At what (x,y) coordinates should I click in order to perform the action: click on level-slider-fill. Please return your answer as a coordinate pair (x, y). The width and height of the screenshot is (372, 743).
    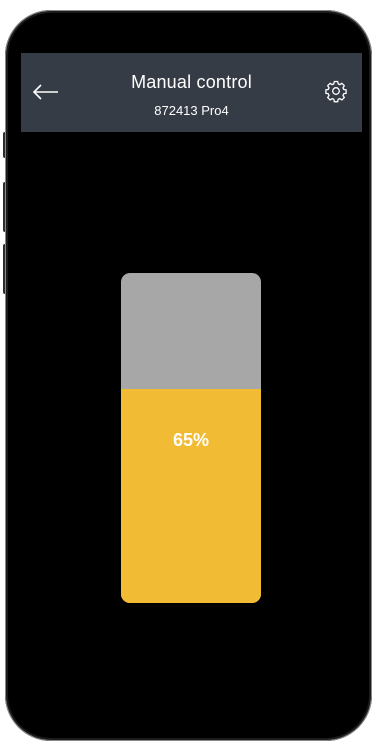
    Looking at the image, I should click on (191, 495).